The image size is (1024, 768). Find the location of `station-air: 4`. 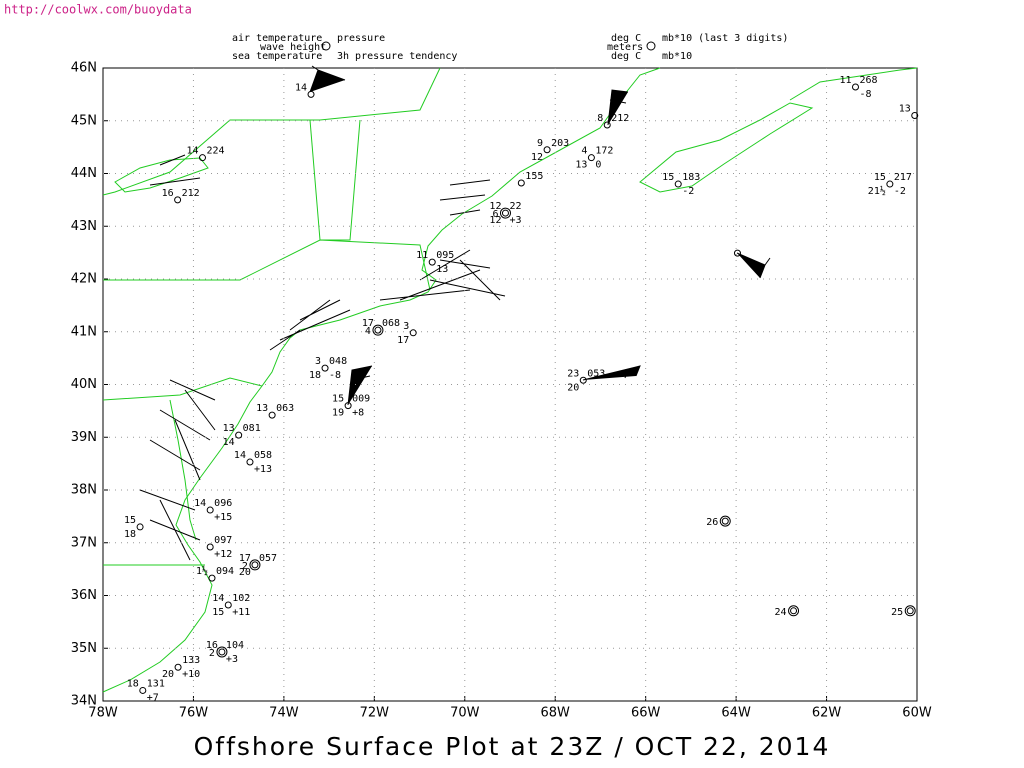

station-air: 4 is located at coordinates (584, 151).